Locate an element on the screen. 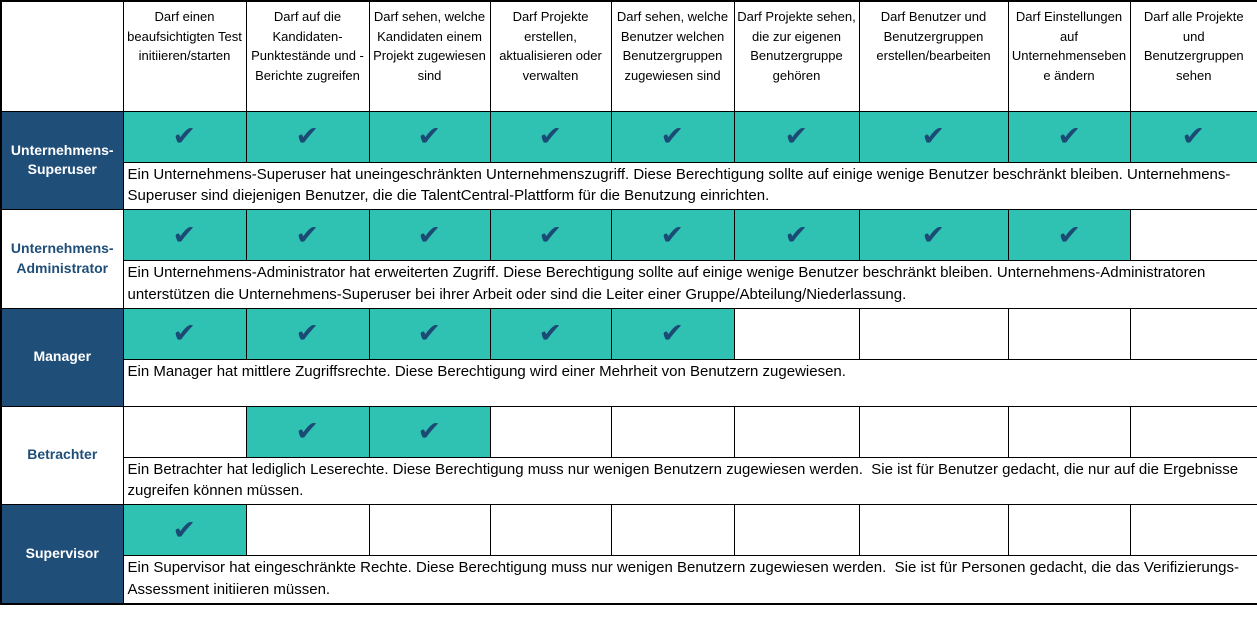 This screenshot has height=623, width=1257. perm-cell-unternehmens-superuser-col3: ✔ is located at coordinates (429, 136).